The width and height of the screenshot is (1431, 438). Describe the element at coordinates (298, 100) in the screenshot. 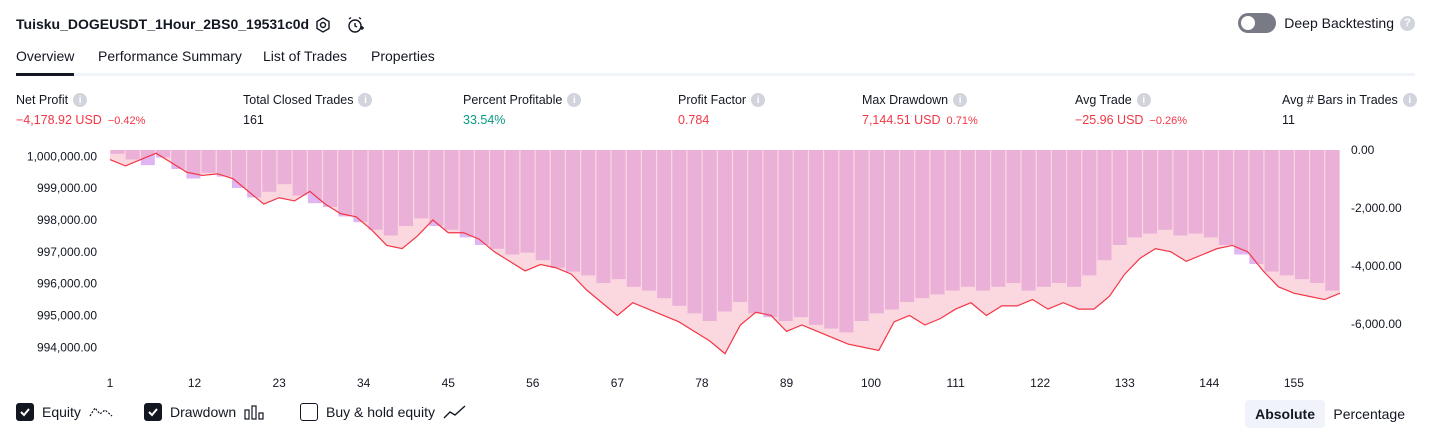

I see `stat-label: Total Closed Trades` at that location.